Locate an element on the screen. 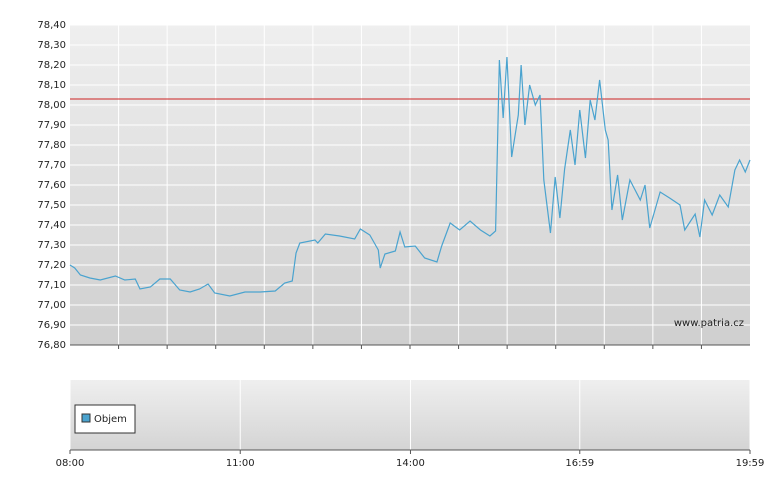 Image resolution: width=780 pixels, height=490 pixels. y-tick-label: 78,00 is located at coordinates (51, 105).